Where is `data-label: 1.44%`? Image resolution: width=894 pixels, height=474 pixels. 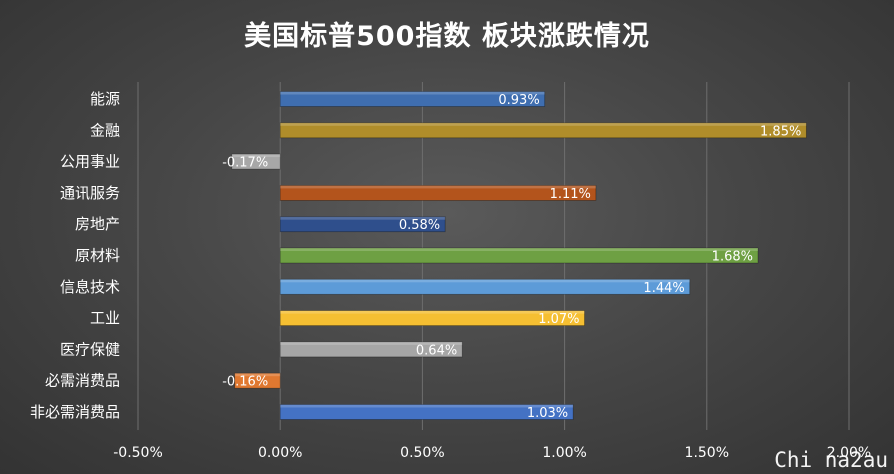
data-label: 1.44% is located at coordinates (663, 288).